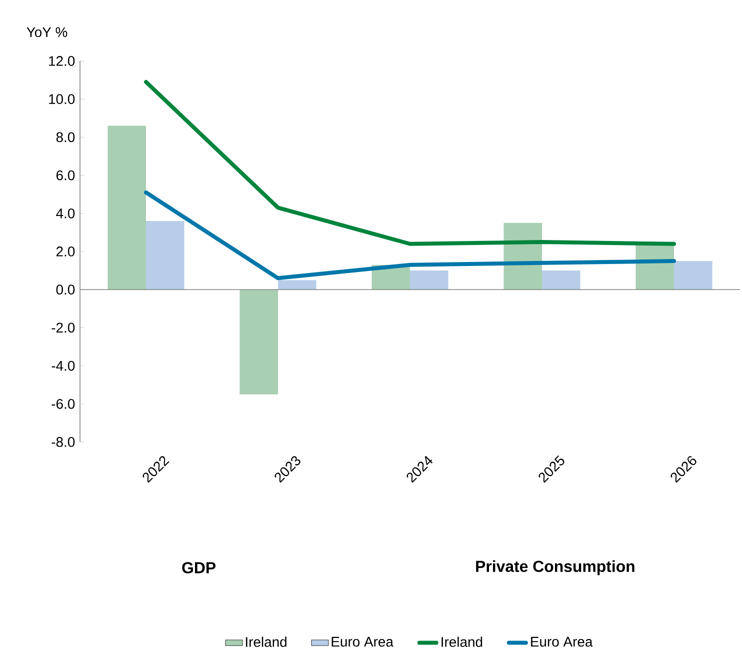  Describe the element at coordinates (199, 568) in the screenshot. I see `text: GDP` at that location.